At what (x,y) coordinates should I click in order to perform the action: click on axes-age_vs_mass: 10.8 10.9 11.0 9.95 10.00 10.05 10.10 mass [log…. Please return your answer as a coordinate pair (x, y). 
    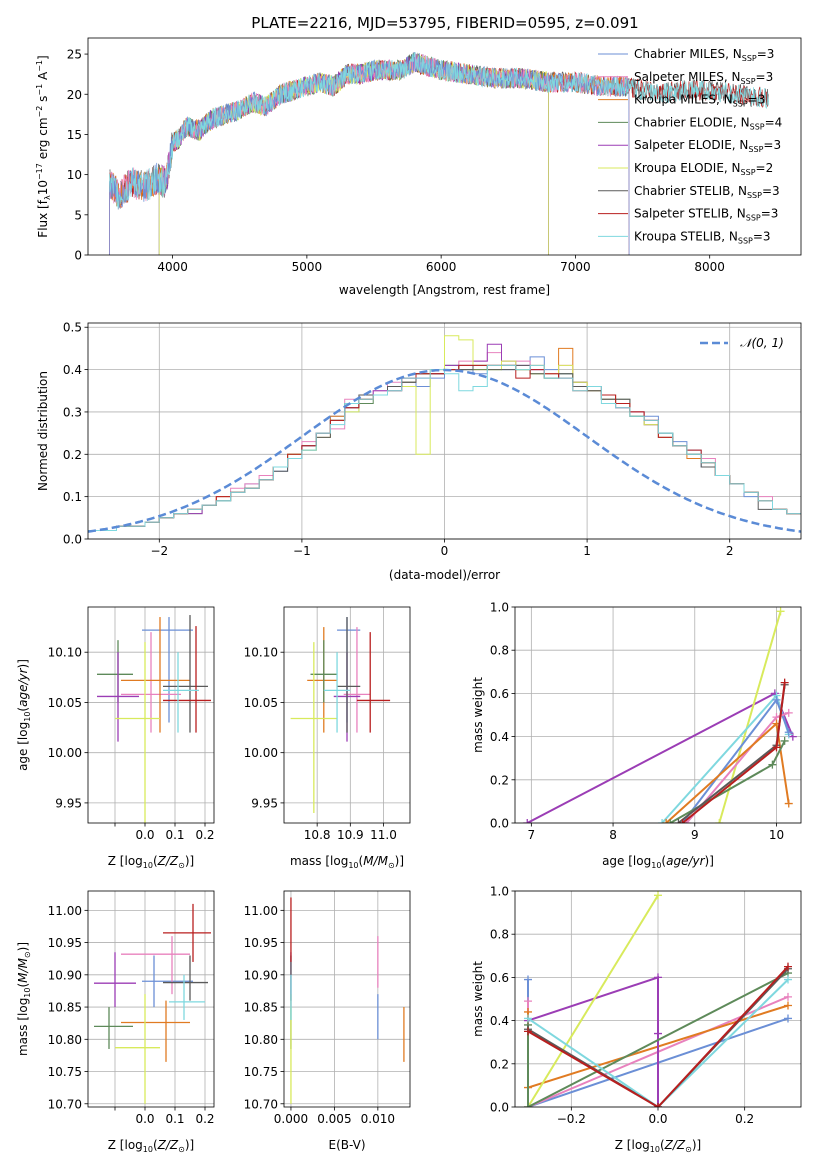
    Looking at the image, I should click on (327, 738).